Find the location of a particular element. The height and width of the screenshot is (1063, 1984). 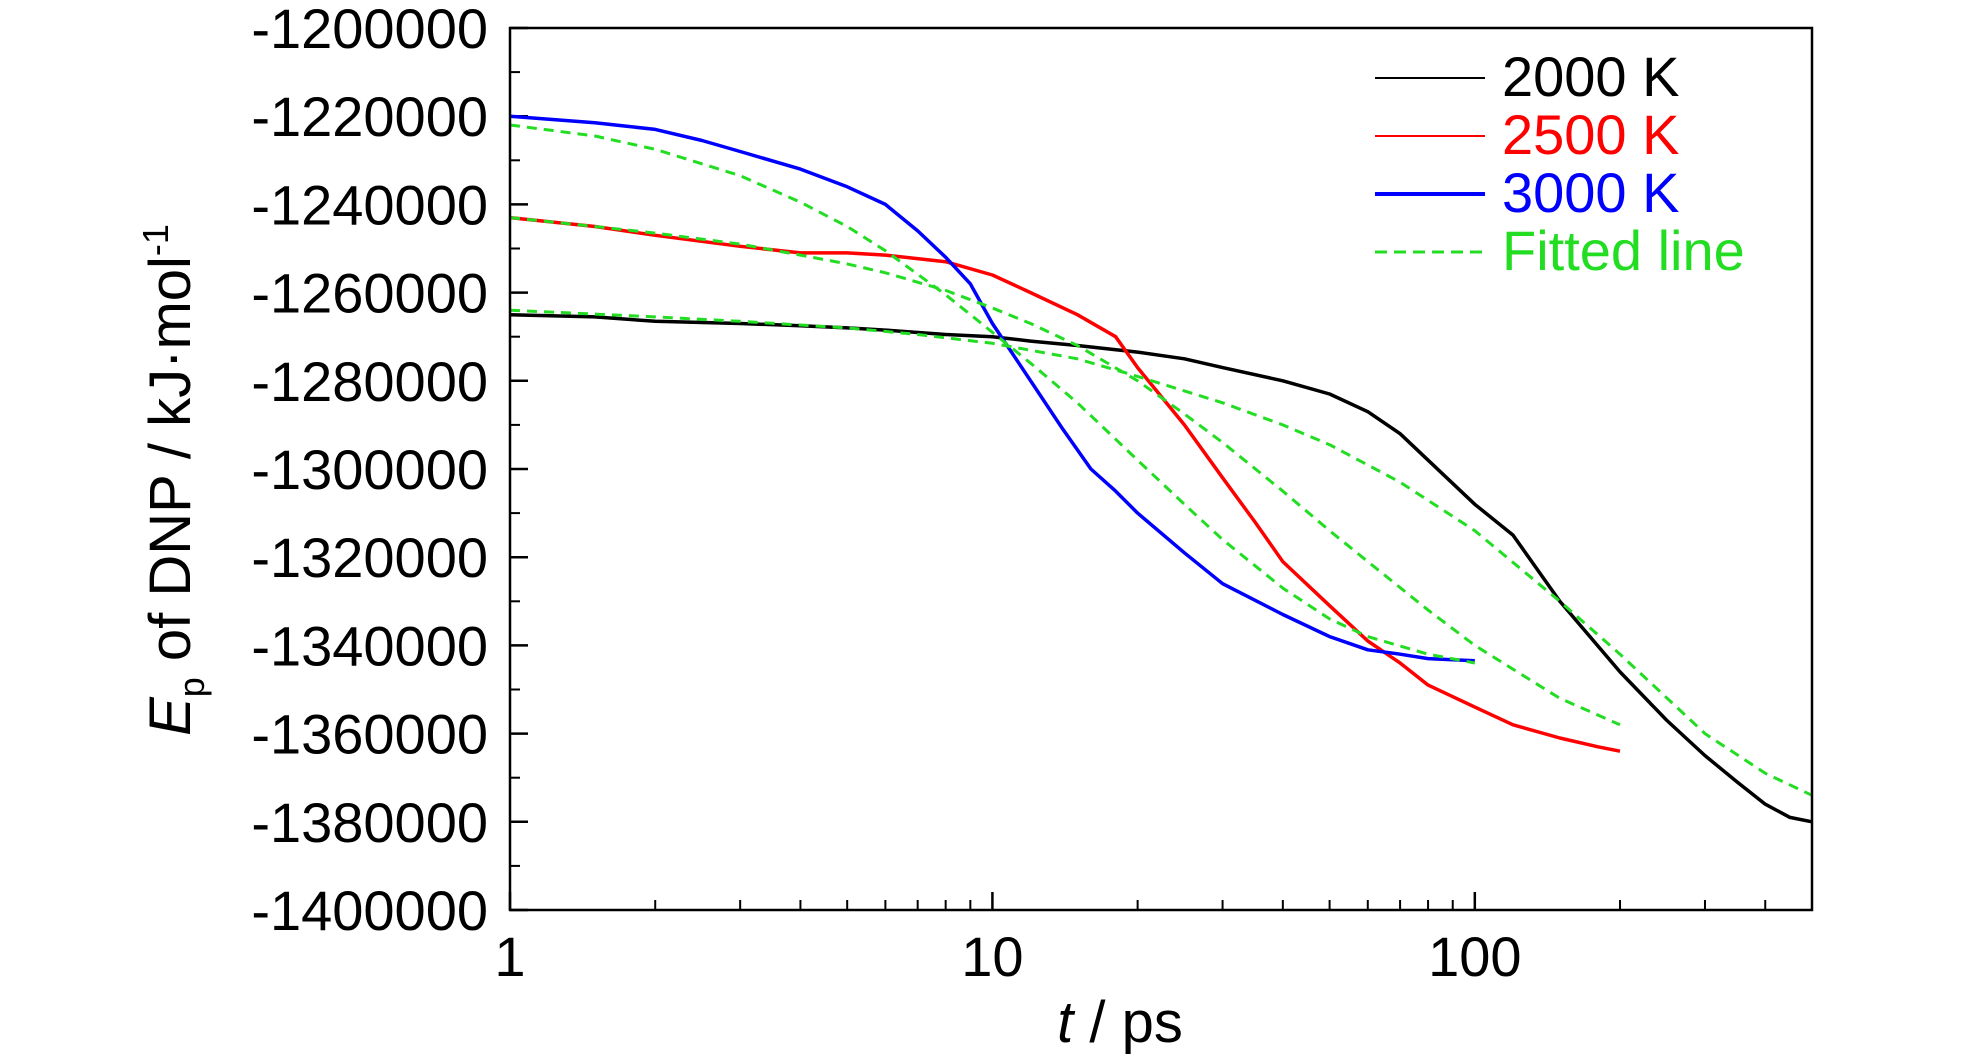

y-tick-label: -1280000 is located at coordinates (369, 381).